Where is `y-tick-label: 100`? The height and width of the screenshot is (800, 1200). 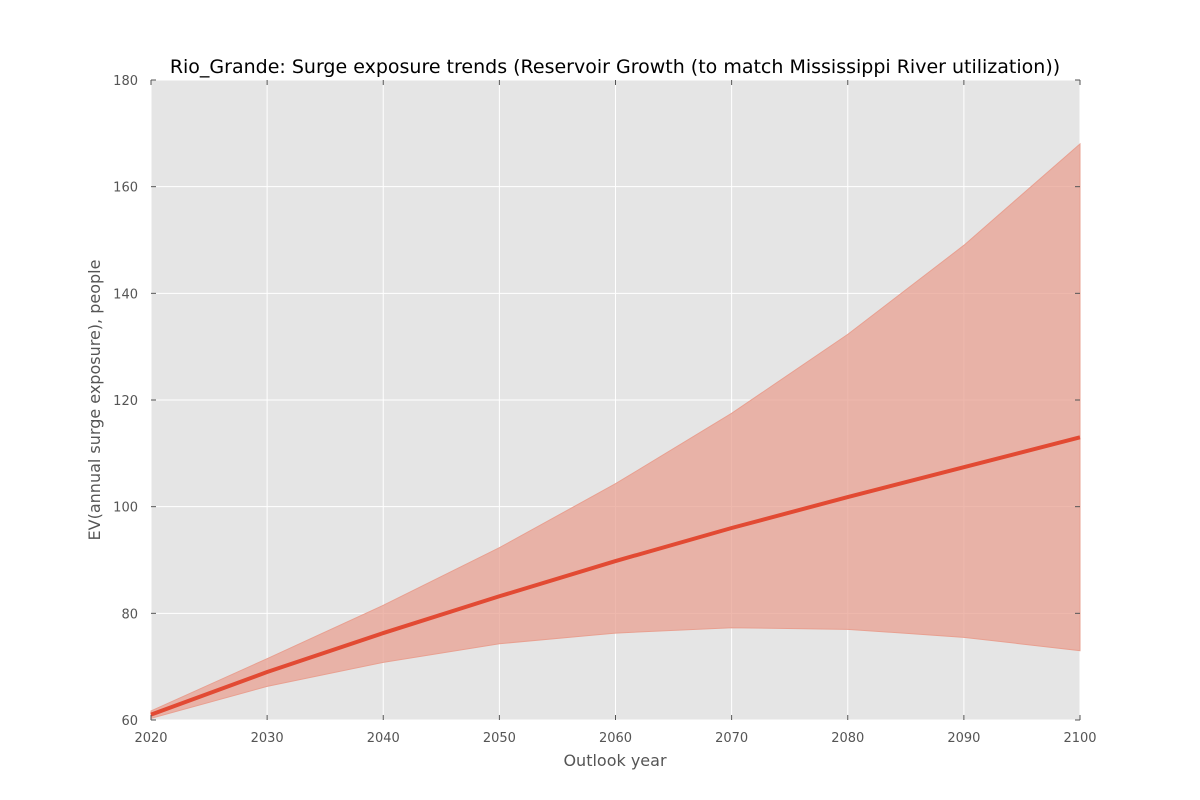 y-tick-label: 100 is located at coordinates (125, 508).